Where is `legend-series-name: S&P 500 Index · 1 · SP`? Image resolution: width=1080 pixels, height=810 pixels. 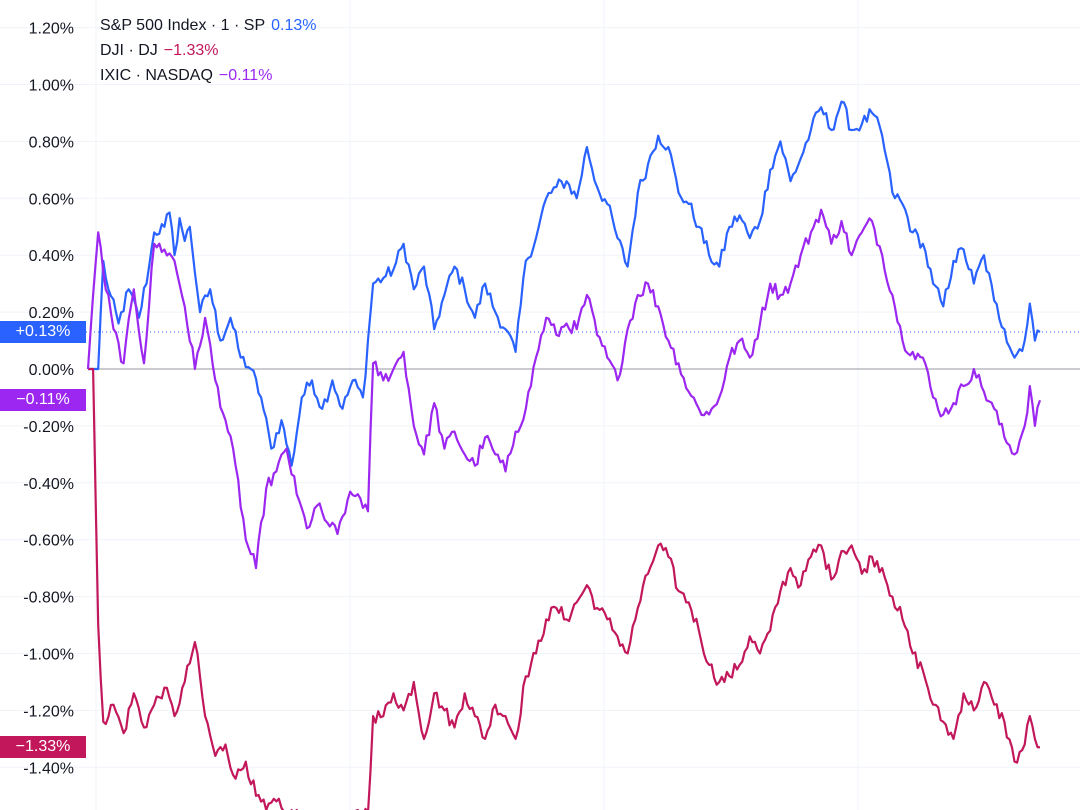 legend-series-name: S&P 500 Index · 1 · SP is located at coordinates (183, 25).